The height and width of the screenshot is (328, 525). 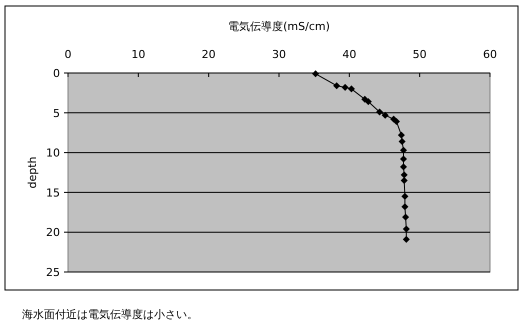 What do you see at coordinates (279, 54) in the screenshot?
I see `x-tick-label: 30` at bounding box center [279, 54].